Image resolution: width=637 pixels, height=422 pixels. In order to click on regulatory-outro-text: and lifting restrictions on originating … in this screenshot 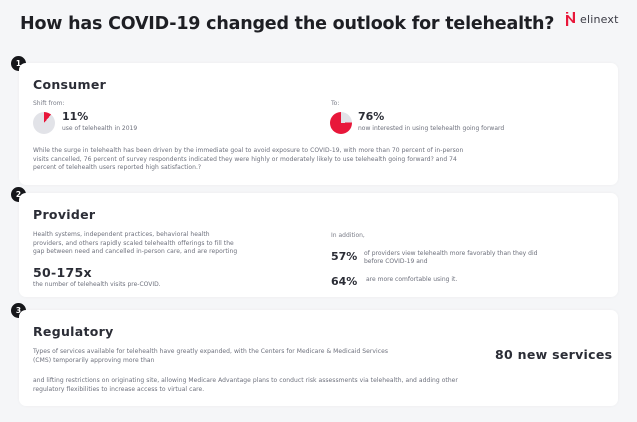, I will do `click(323, 385)`.